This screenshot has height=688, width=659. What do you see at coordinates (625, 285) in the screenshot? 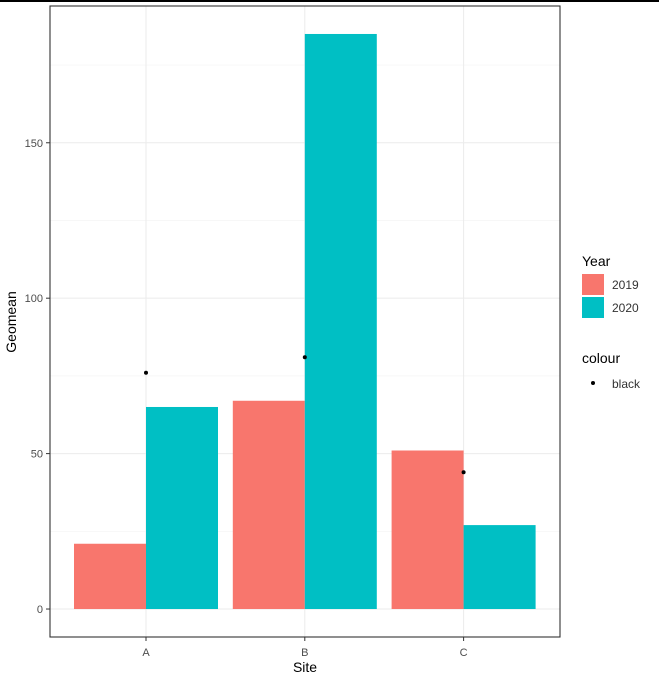
I see `legend-label-2019: 2019` at bounding box center [625, 285].